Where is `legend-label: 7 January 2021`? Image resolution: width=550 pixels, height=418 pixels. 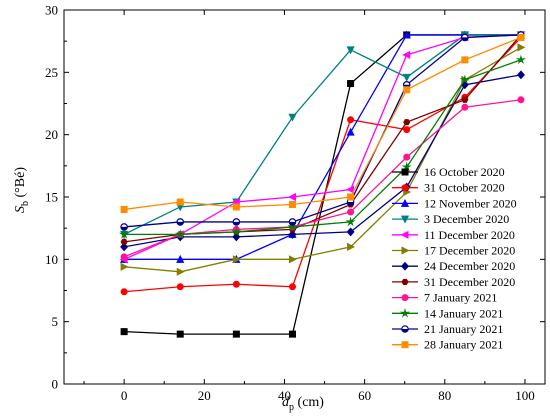
legend-label: 7 January 2021 is located at coordinates (460, 298).